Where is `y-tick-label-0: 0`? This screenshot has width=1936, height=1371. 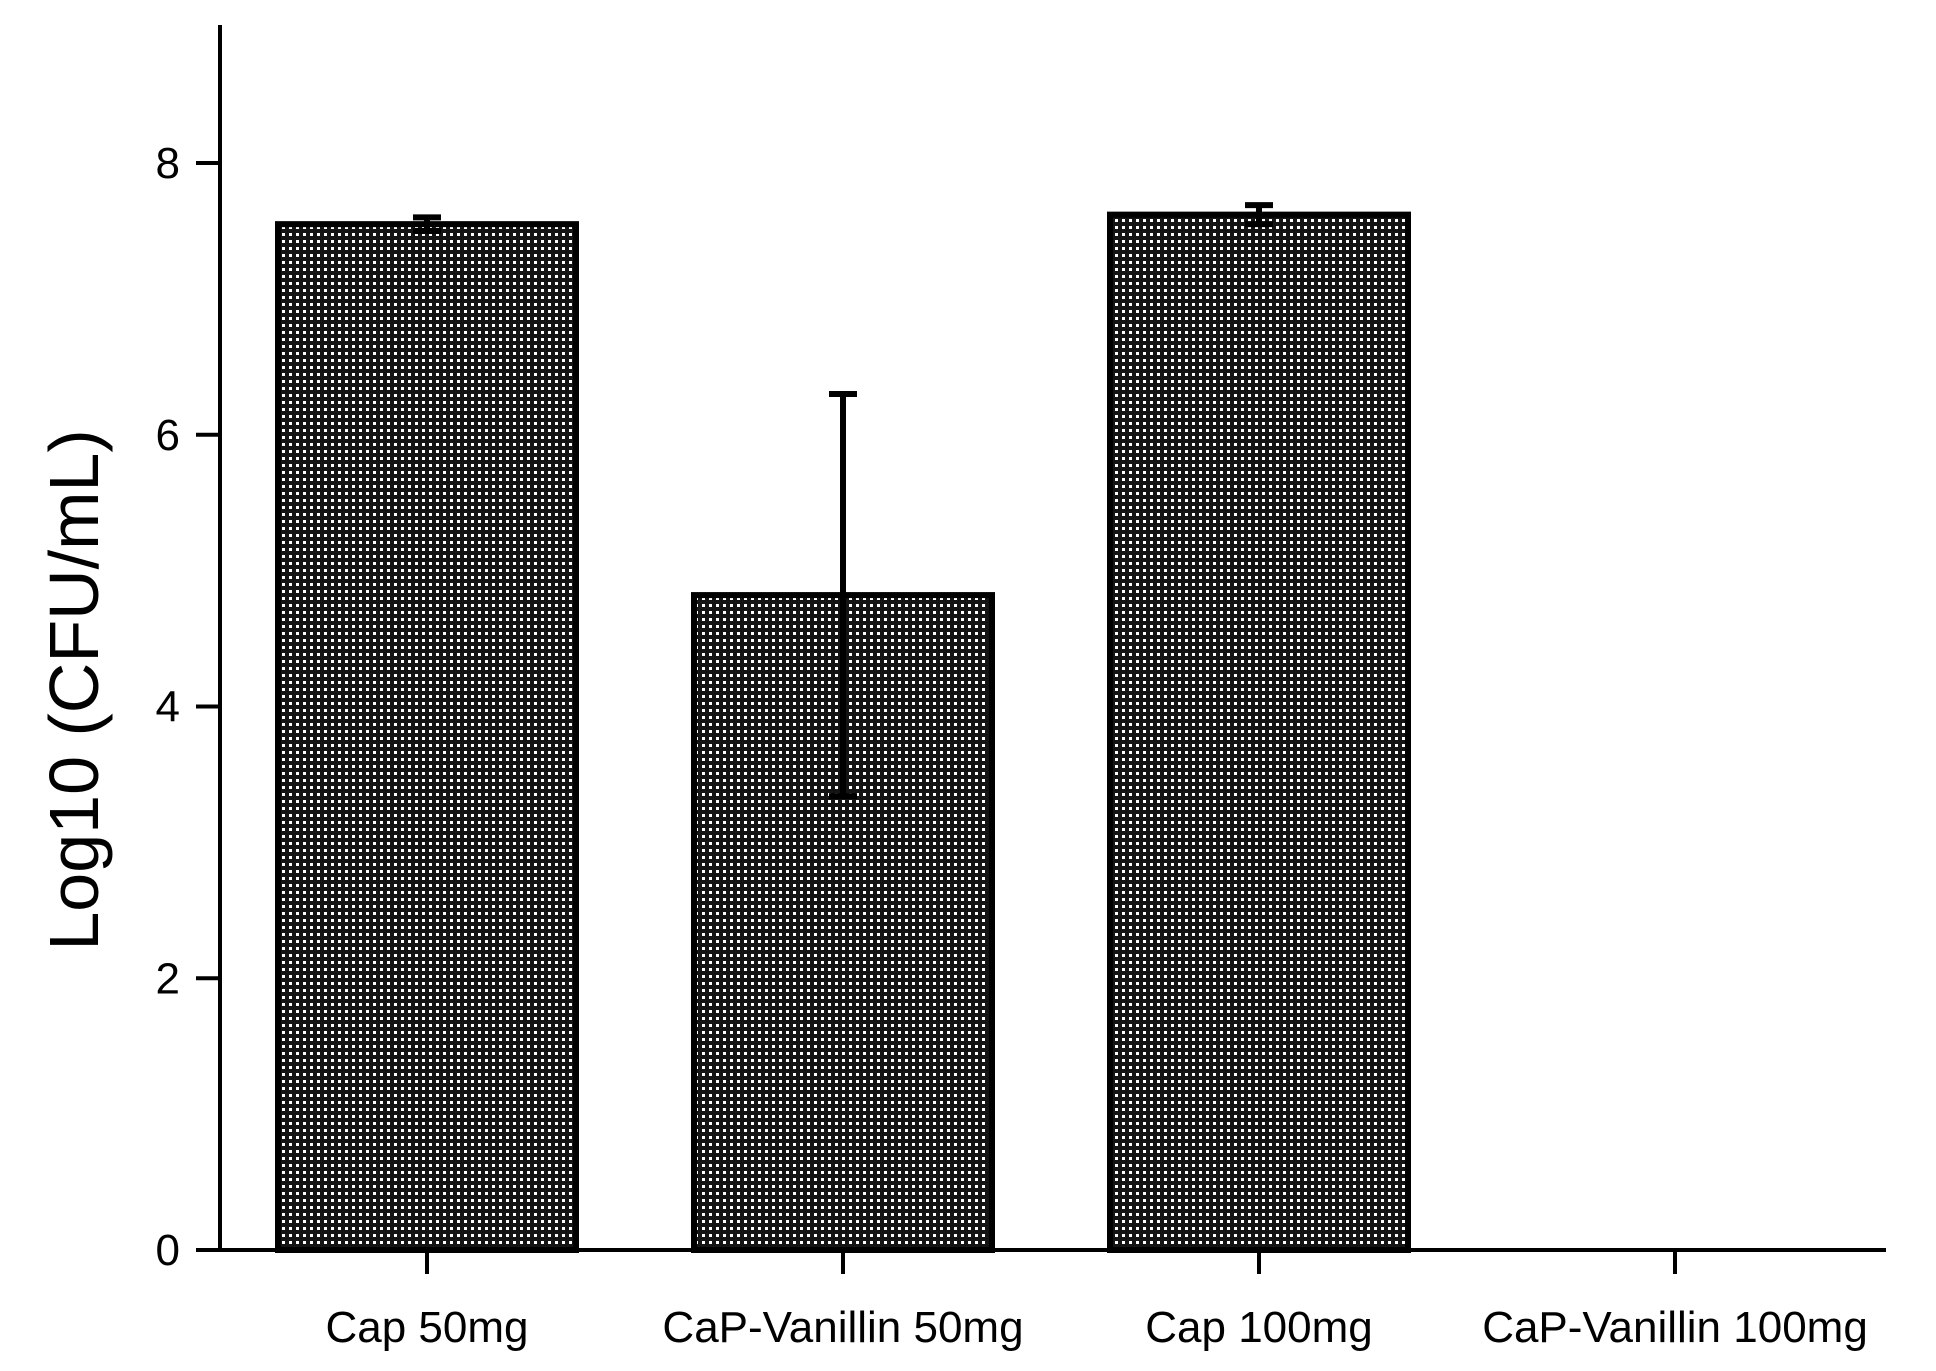 y-tick-label-0: 0 is located at coordinates (168, 1250).